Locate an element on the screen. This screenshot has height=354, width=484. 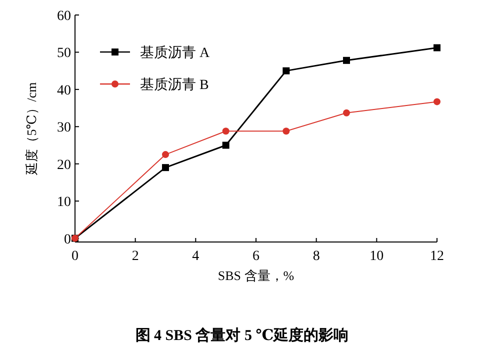
legend-label: 基质沥青 B is located at coordinates (174, 85).